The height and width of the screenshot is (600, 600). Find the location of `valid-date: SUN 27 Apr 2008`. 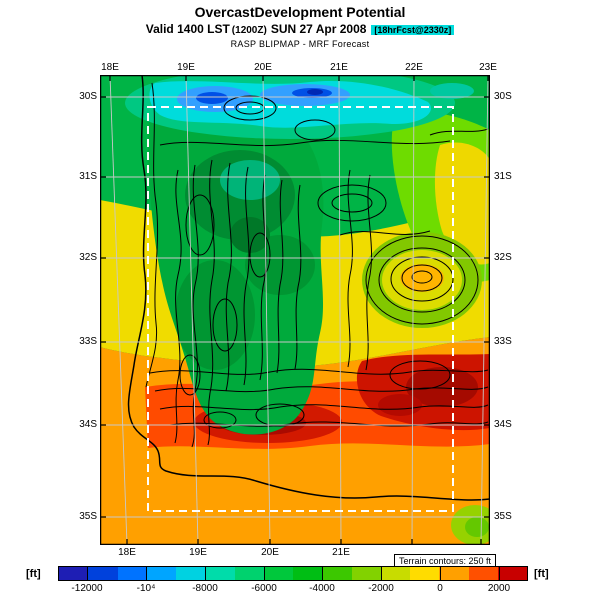

valid-date: SUN 27 Apr 2008 is located at coordinates (318, 29).